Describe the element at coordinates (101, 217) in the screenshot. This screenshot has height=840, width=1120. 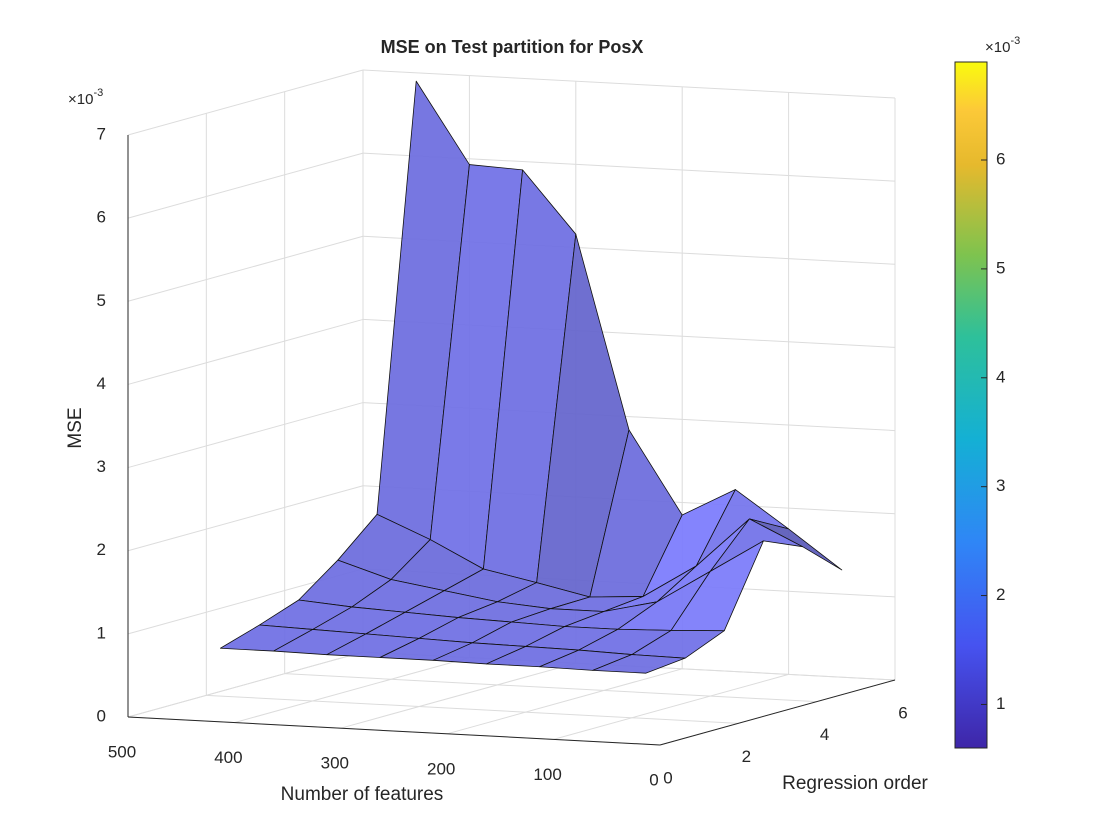
I see `z-tick-label: 6` at that location.